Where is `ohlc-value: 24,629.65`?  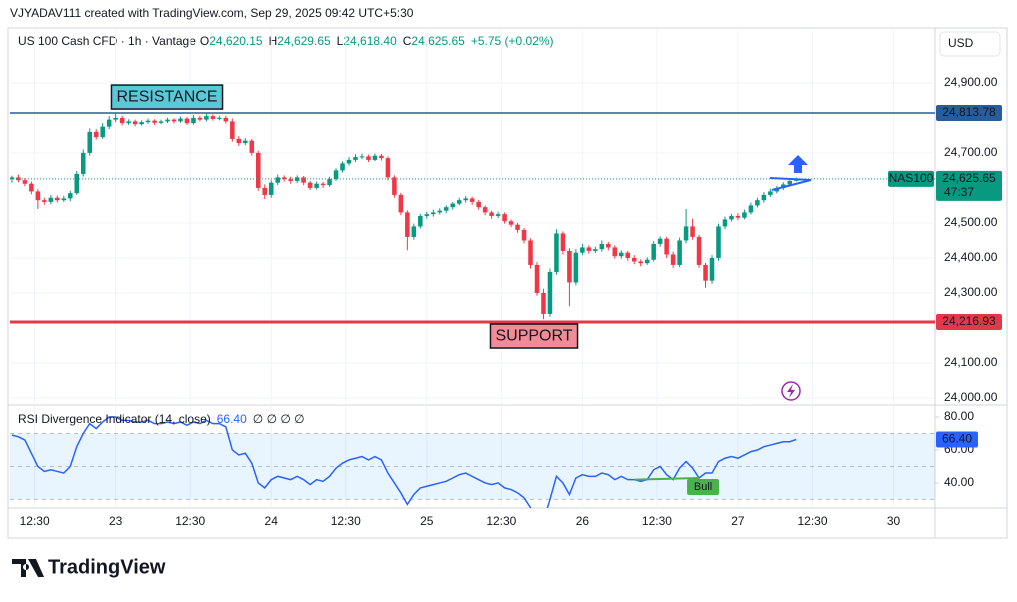 ohlc-value: 24,629.65 is located at coordinates (304, 41).